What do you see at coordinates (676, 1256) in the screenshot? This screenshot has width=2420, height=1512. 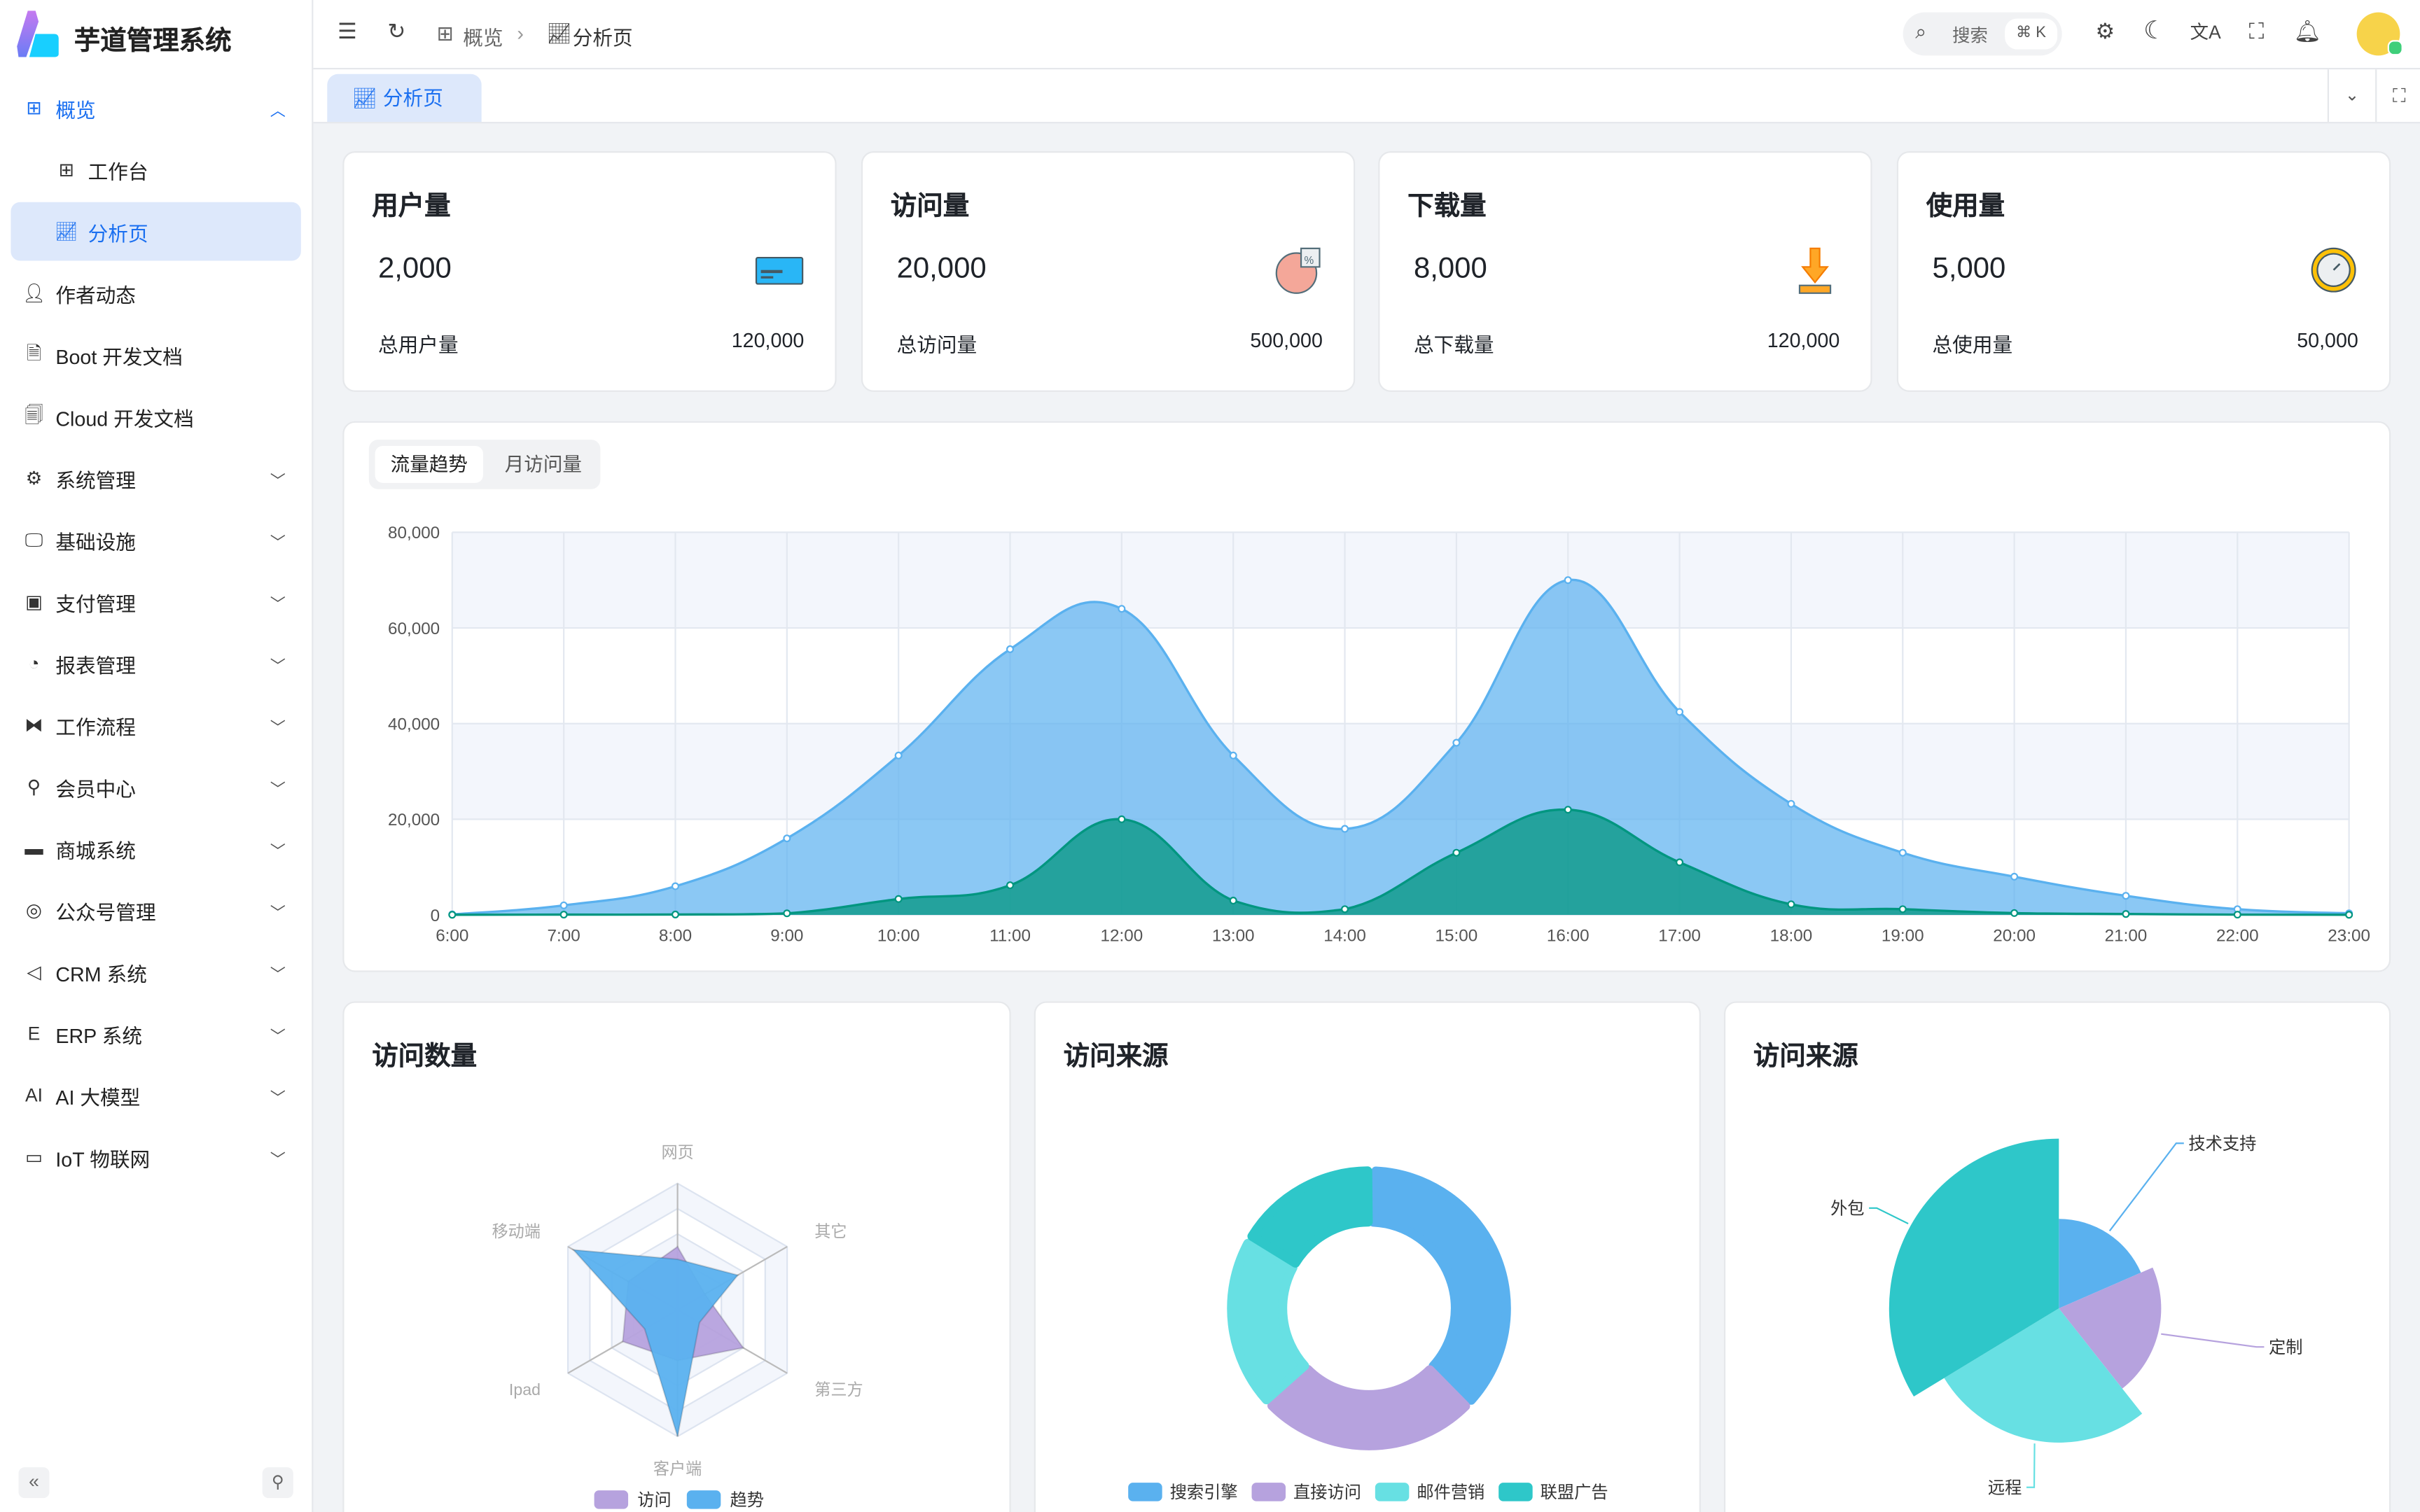 I see `visits-card: 访问数量 网页 其它 第三方 客户端 Ipad 移动端 访问 趋势` at bounding box center [676, 1256].